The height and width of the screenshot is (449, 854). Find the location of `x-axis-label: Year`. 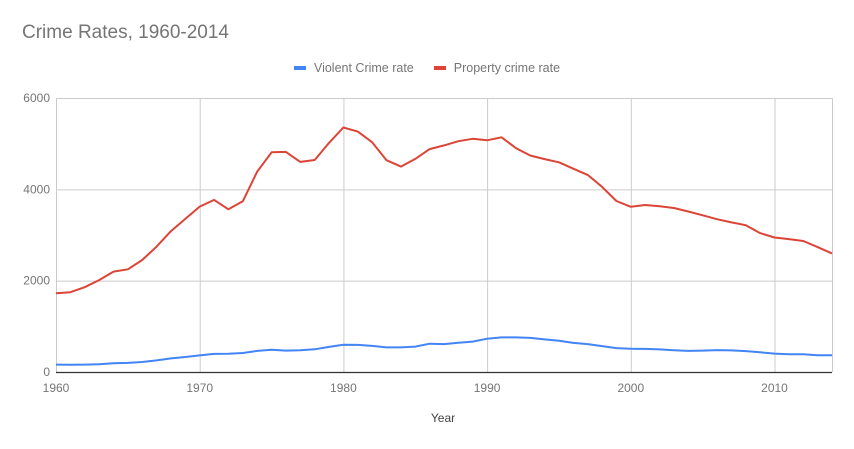

x-axis-label: Year is located at coordinates (443, 418).